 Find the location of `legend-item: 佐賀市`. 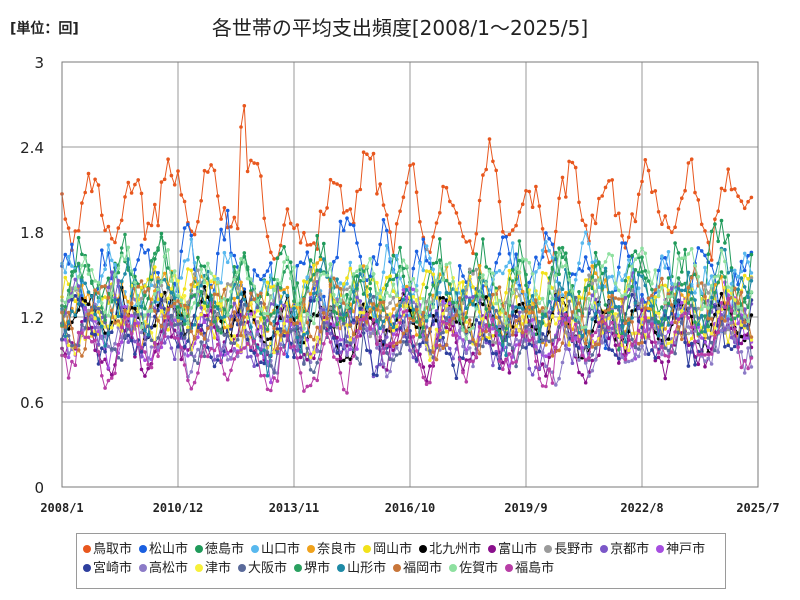

legend-item: 佐賀市 is located at coordinates (473, 568).